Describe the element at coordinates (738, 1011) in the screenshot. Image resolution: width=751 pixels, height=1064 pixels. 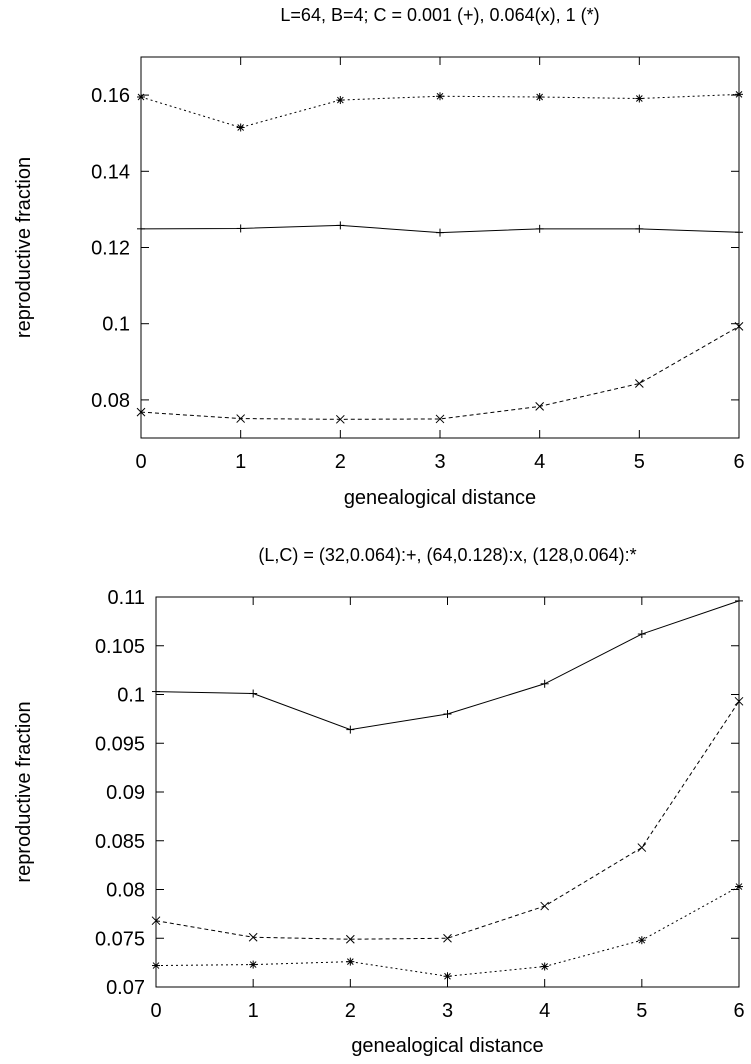
I see `bottom-x-tick-label: 6` at that location.